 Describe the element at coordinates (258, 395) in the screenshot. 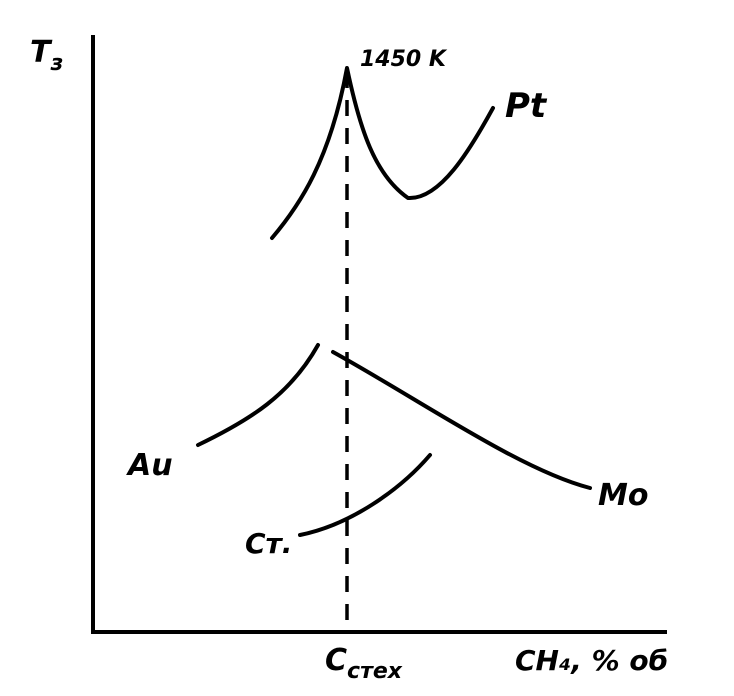

I see `curve-au` at that location.